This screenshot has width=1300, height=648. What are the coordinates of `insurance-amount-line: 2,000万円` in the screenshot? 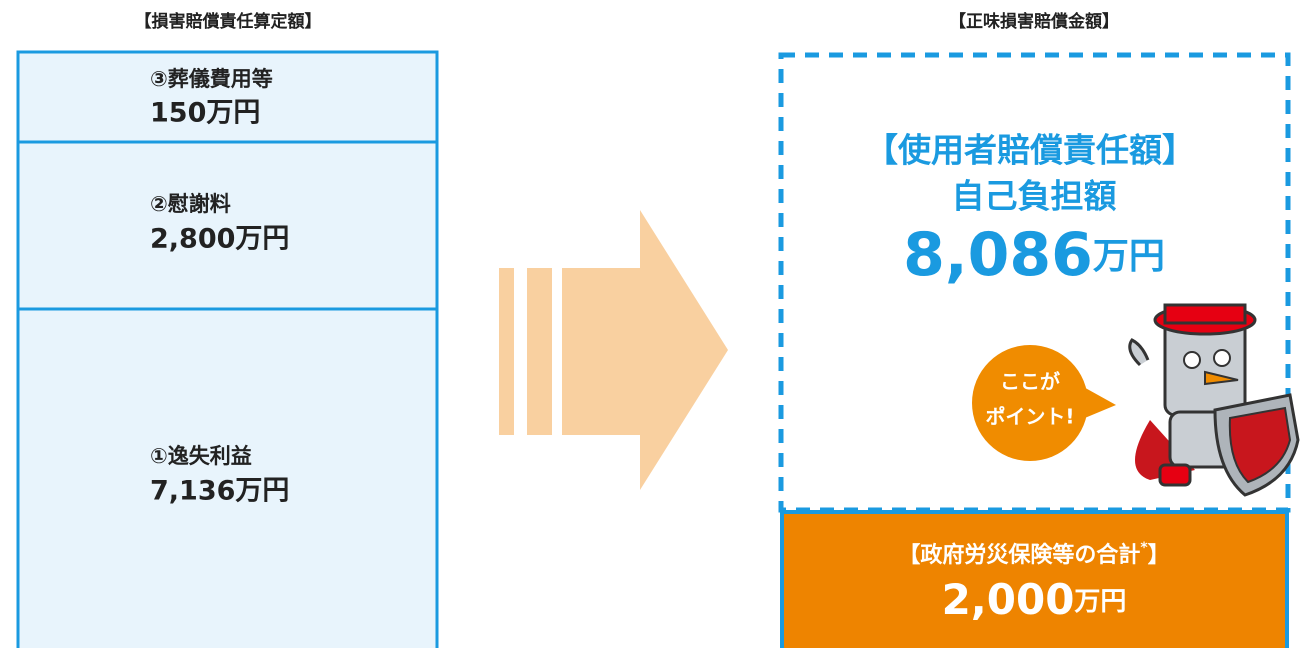 It's located at (1034, 599).